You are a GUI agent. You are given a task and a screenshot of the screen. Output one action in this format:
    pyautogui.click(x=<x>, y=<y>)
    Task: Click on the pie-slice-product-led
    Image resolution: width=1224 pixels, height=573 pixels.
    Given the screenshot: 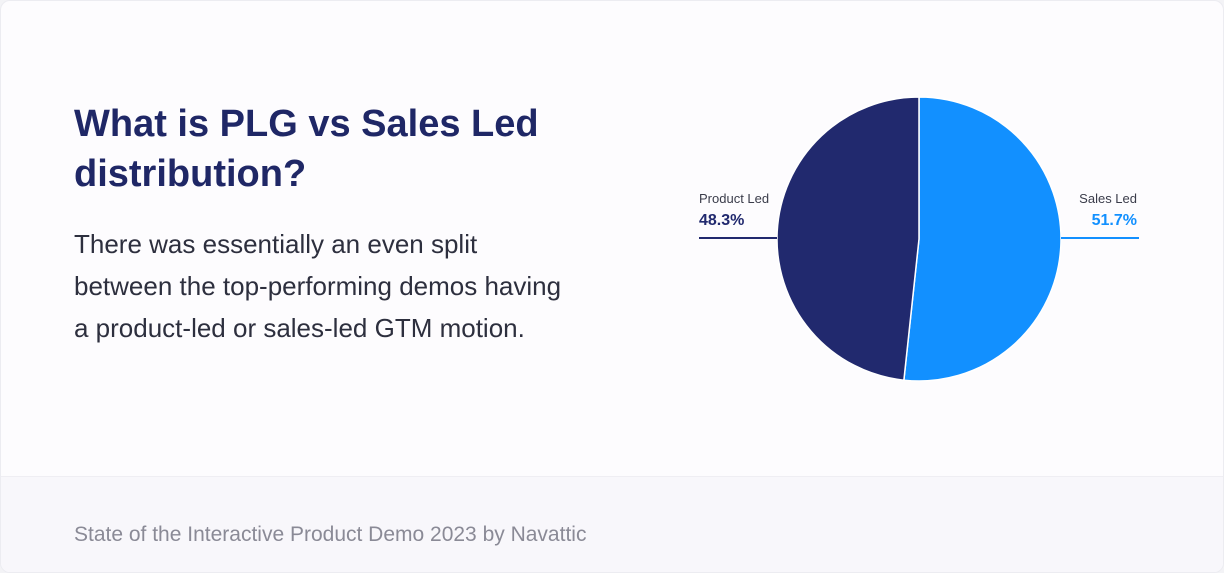 What is the action you would take?
    pyautogui.click(x=848, y=239)
    